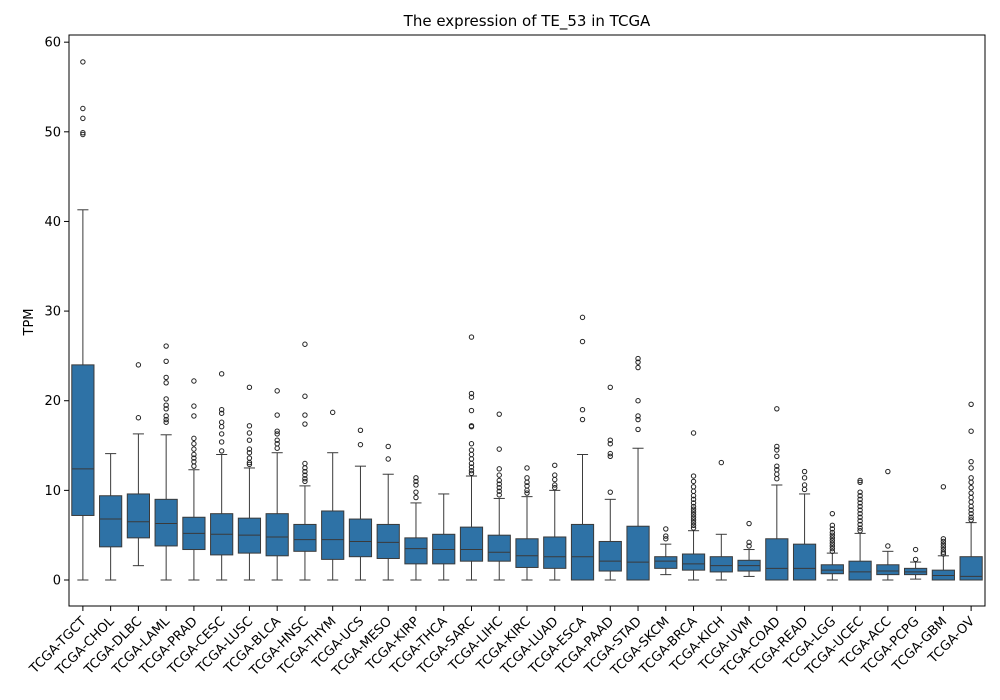  I want to click on y-tick-label: 30, so click(52, 312).